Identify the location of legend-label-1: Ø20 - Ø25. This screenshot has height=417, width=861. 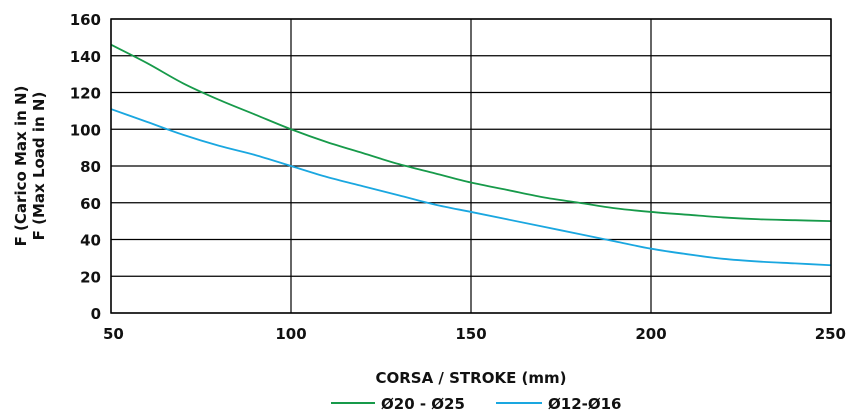
(423, 404).